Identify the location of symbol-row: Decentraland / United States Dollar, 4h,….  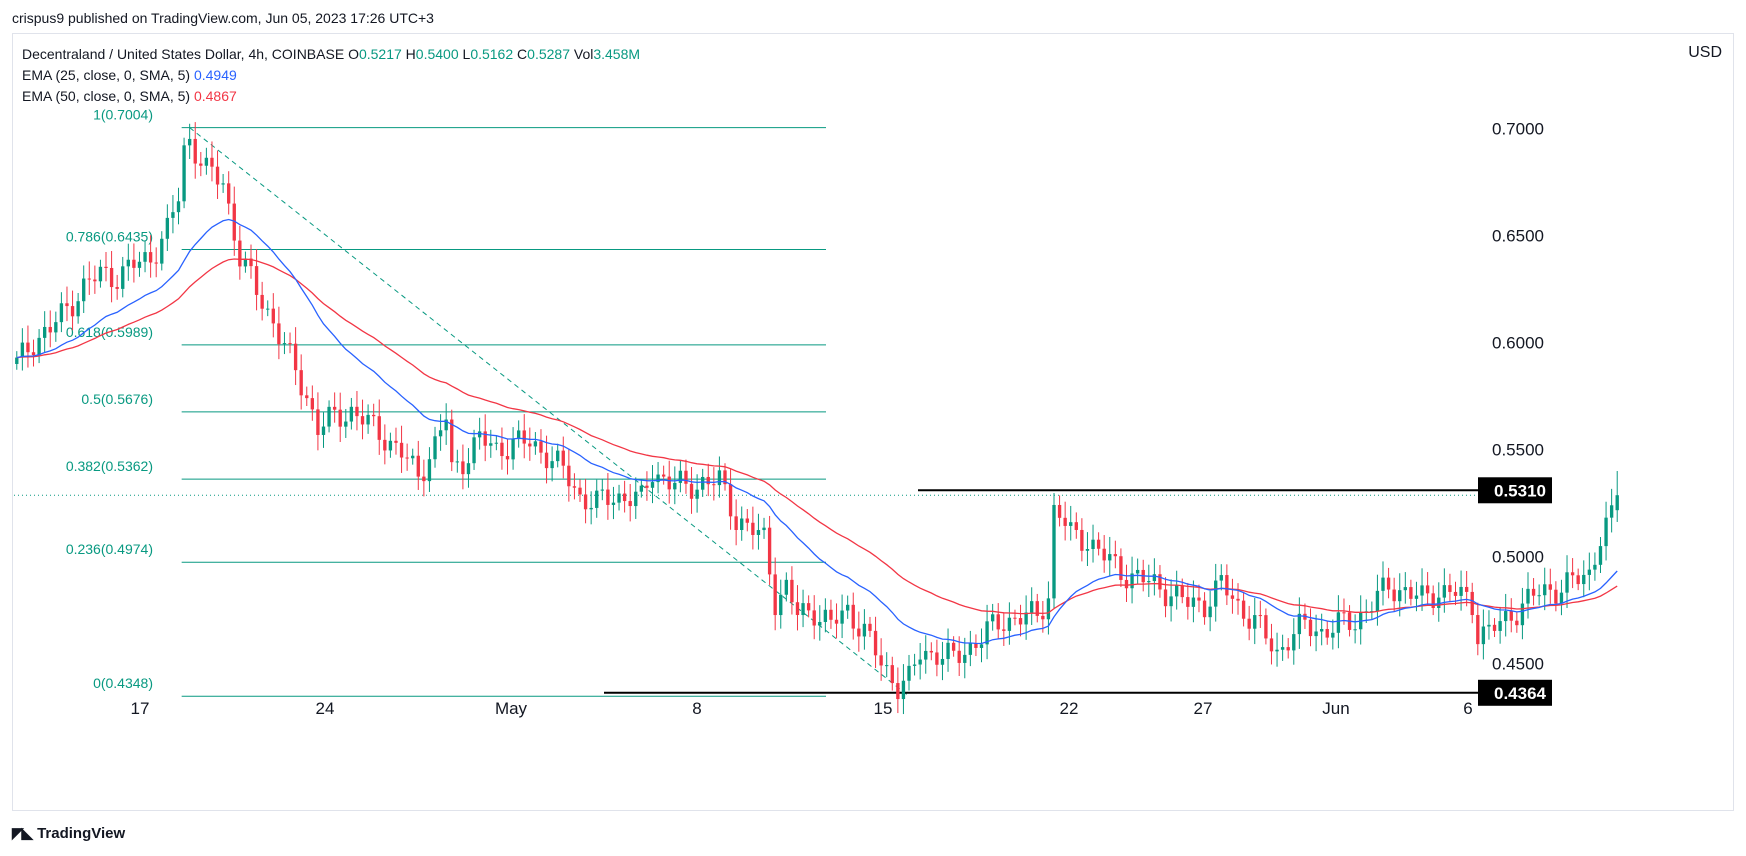
(331, 54).